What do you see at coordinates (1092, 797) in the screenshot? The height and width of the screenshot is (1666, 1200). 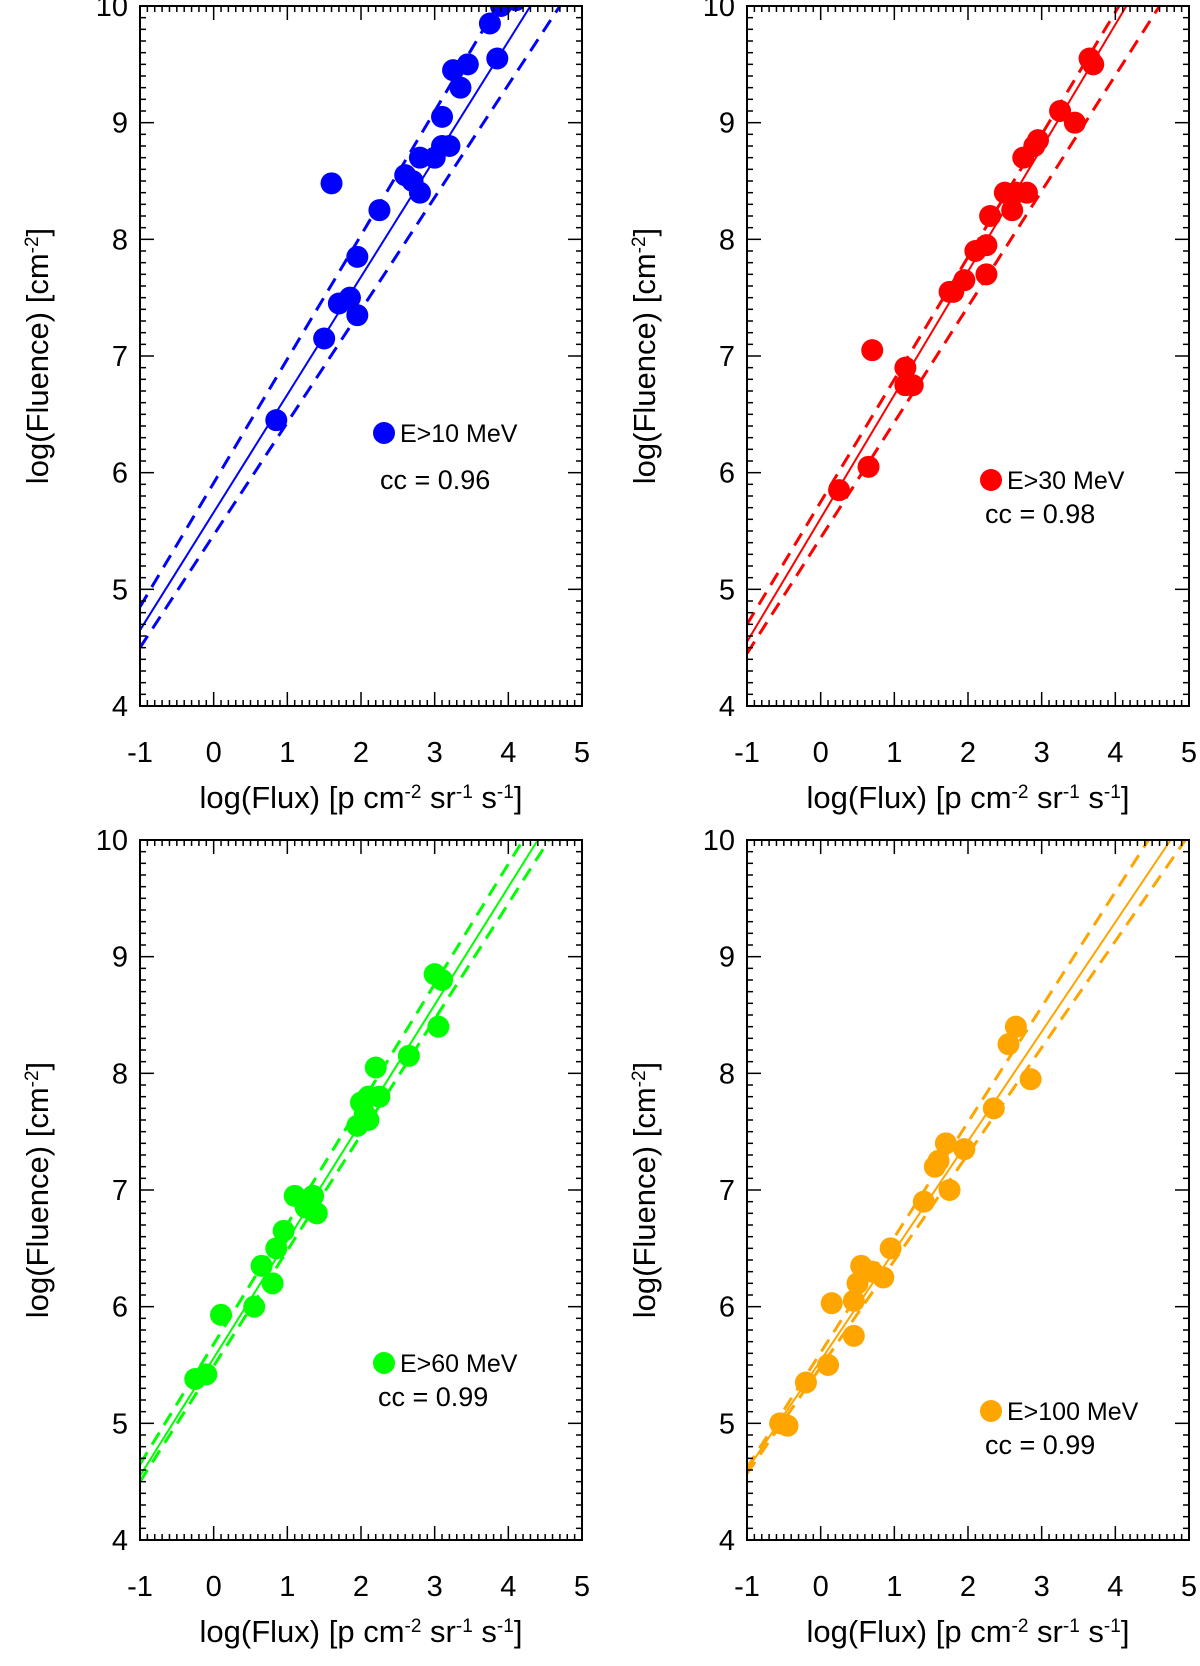 I see `x-title-text: s` at bounding box center [1092, 797].